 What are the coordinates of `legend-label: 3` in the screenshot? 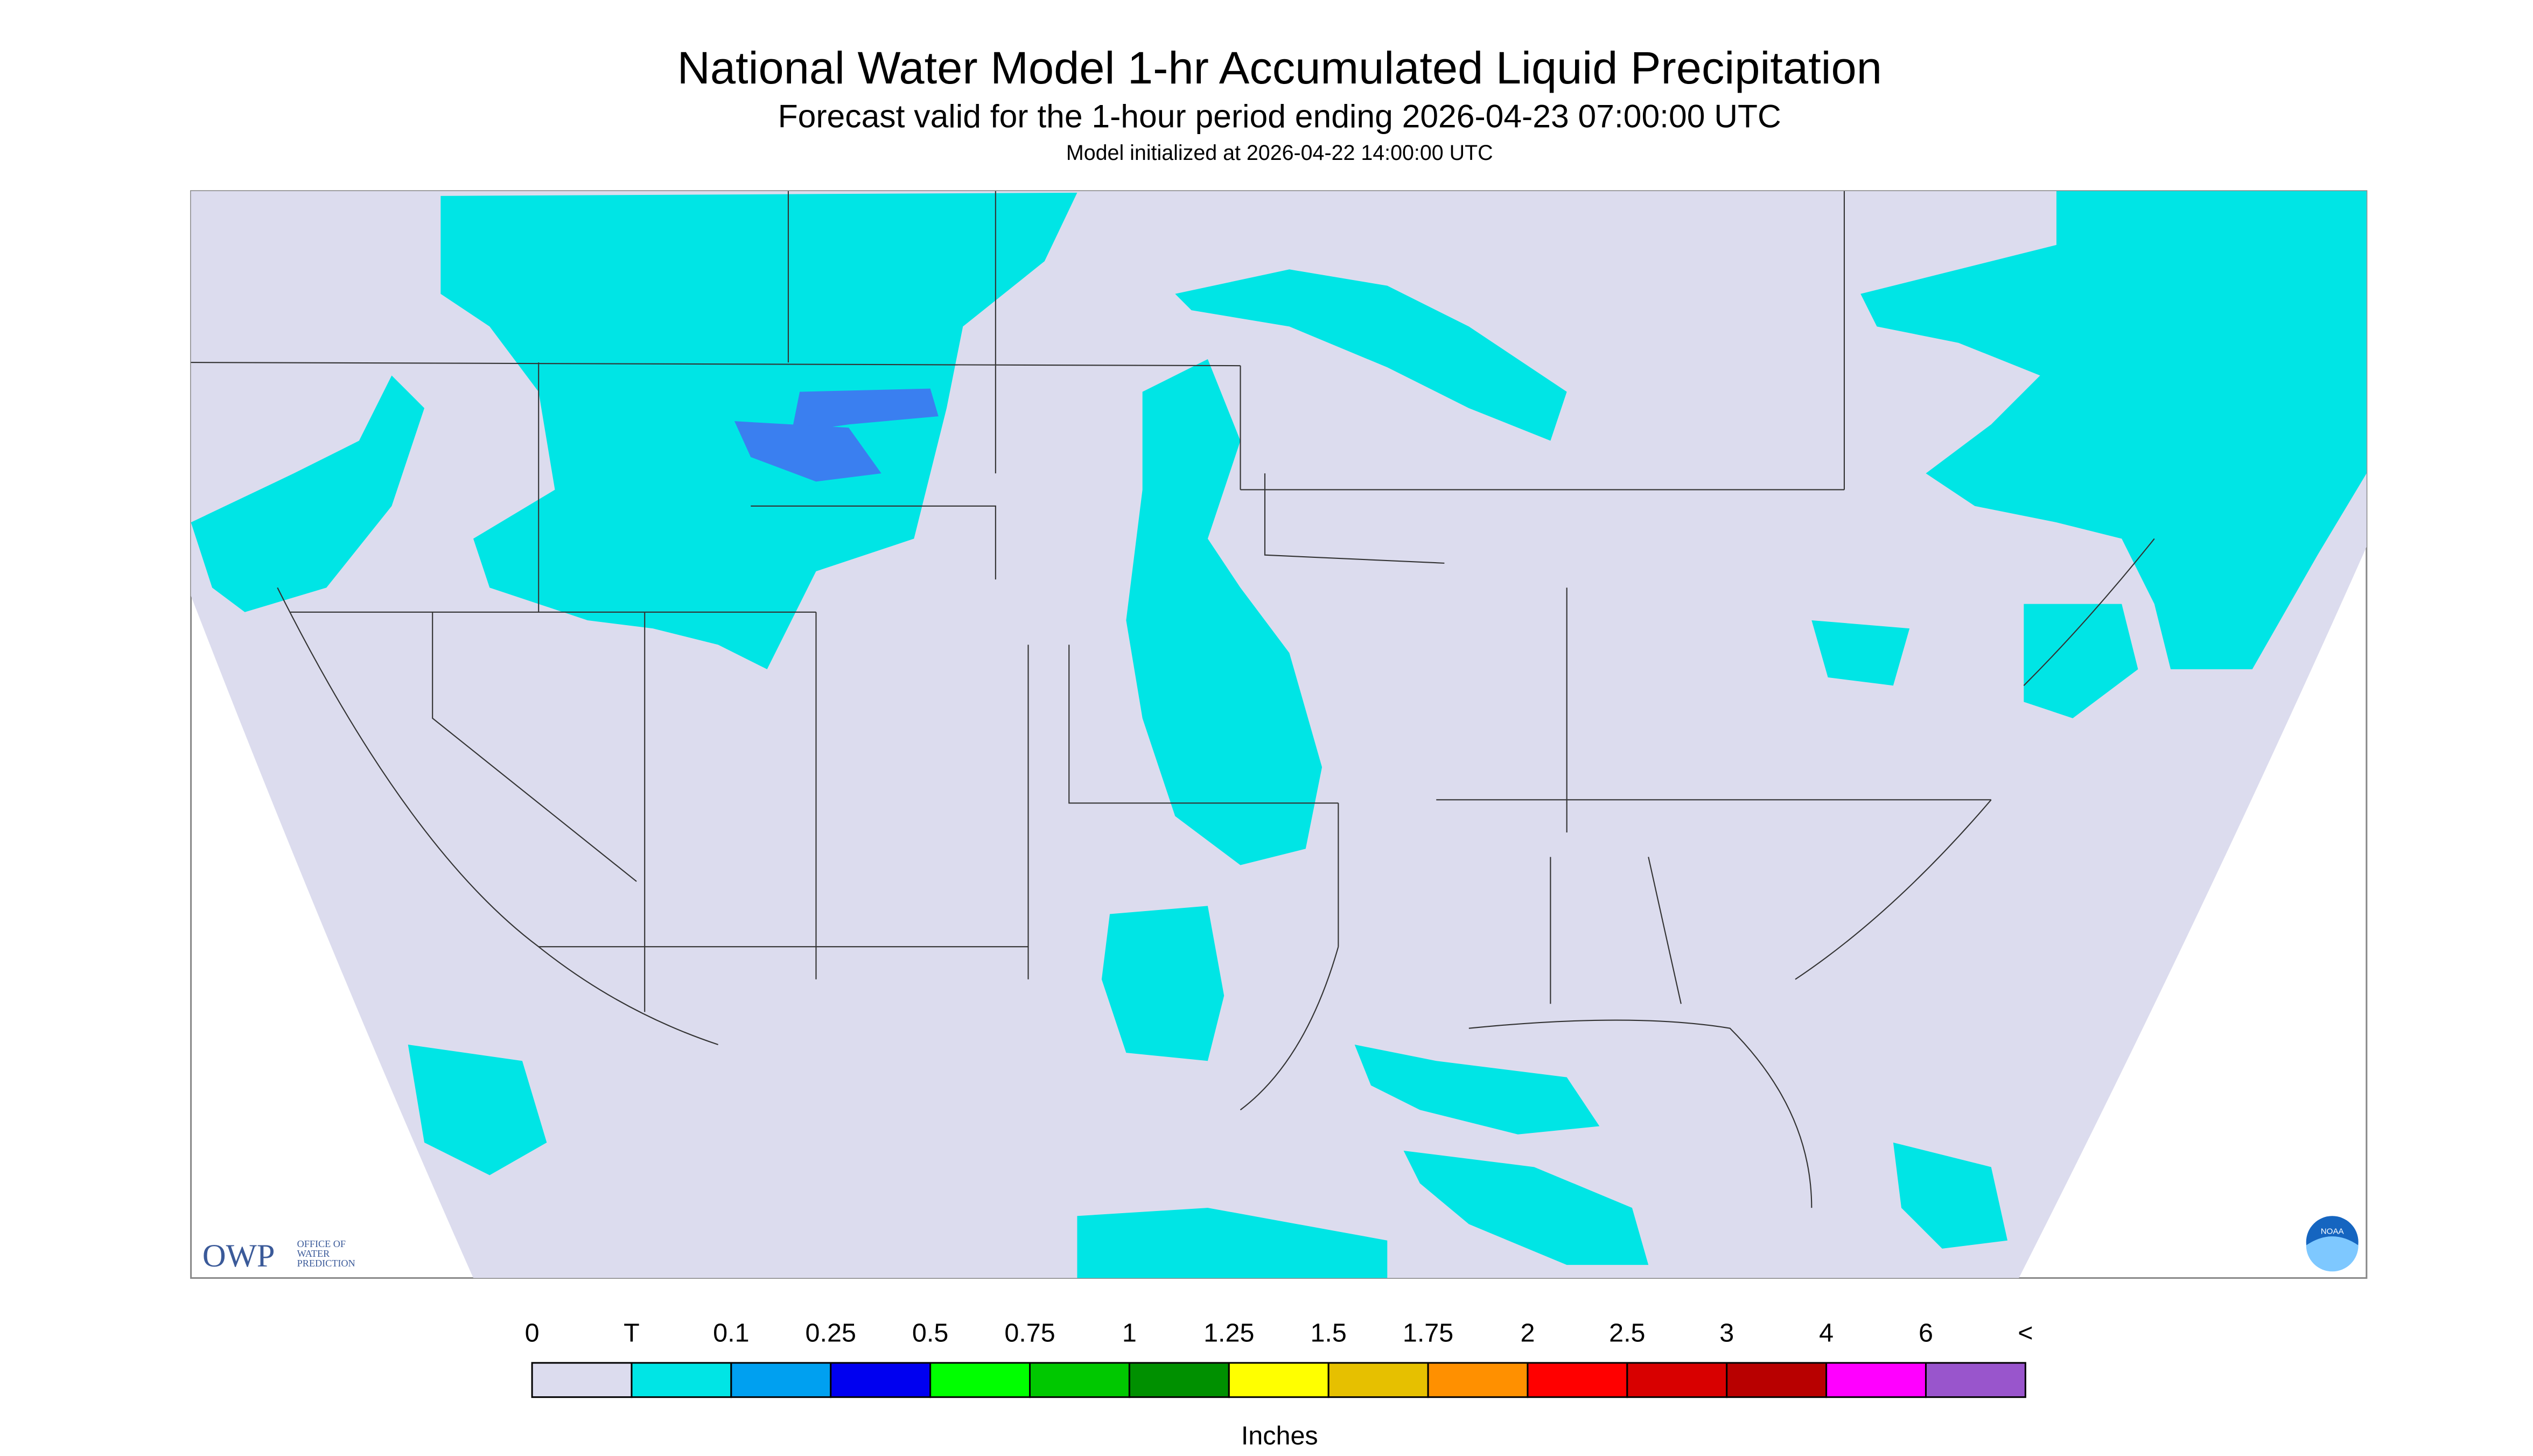 It's located at (1727, 1333).